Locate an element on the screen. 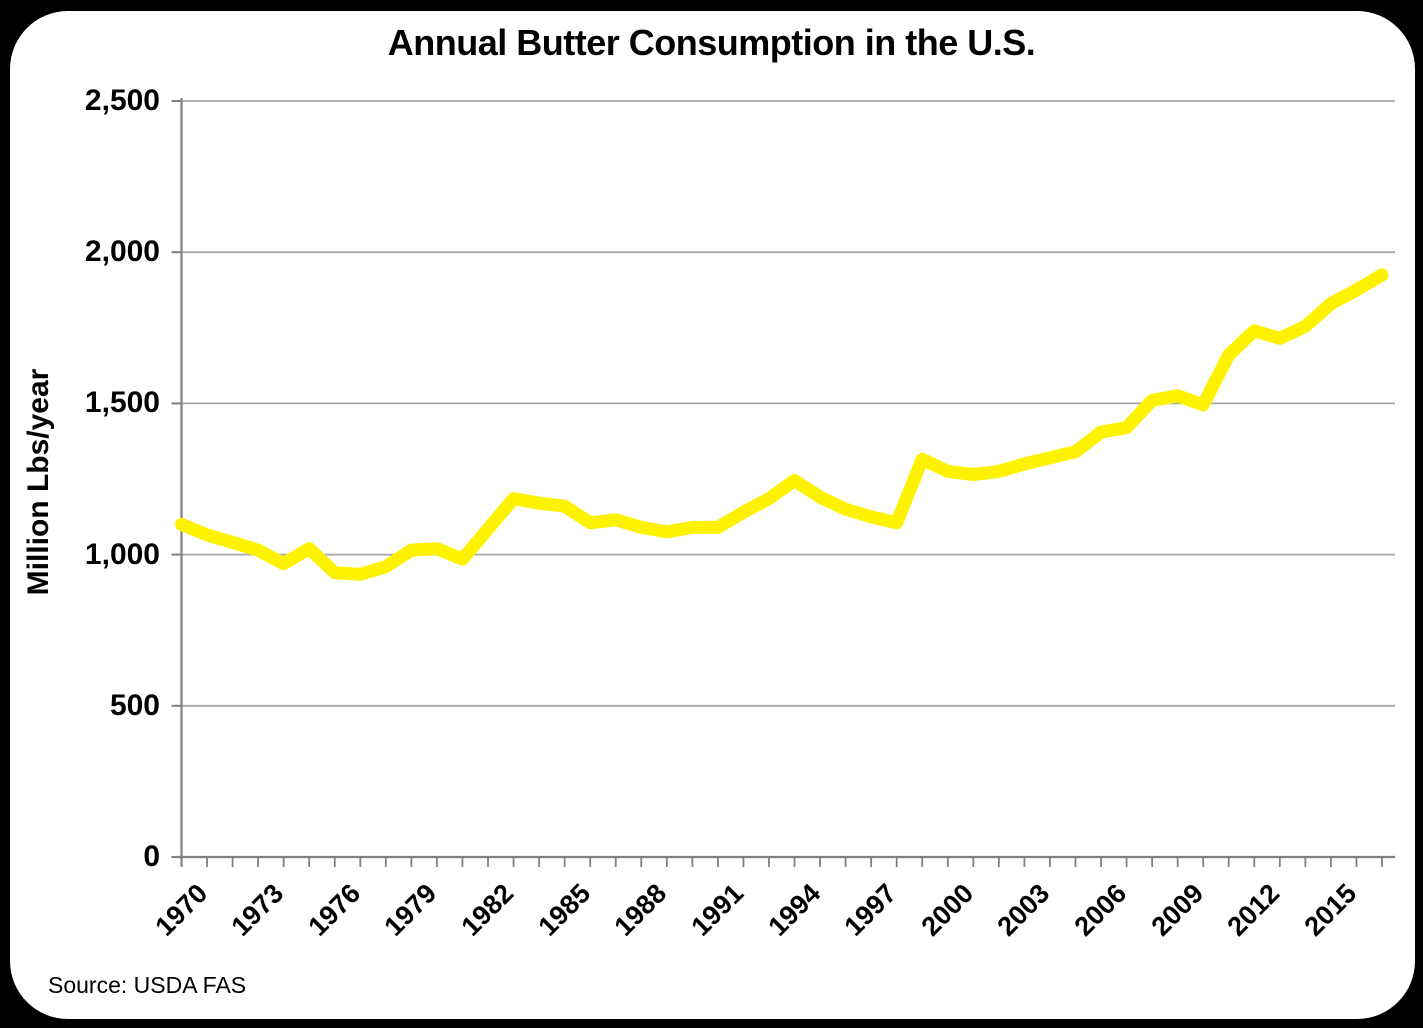 This screenshot has width=1423, height=1028. chart-title: Annual Butter Consumption in the U.S. is located at coordinates (711, 42).